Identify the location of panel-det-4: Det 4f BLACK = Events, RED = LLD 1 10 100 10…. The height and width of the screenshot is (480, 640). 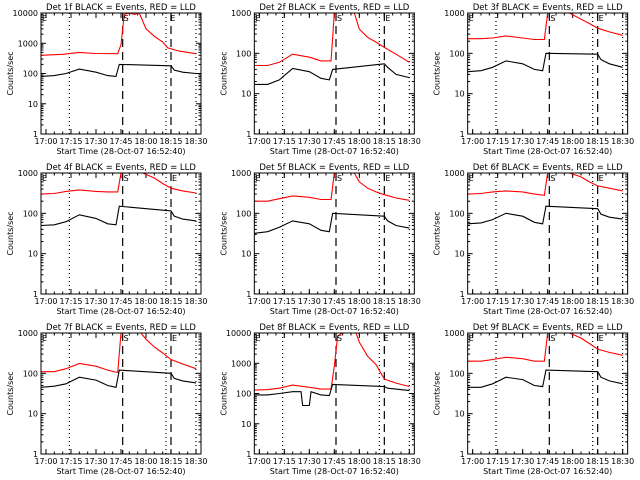
(107, 239).